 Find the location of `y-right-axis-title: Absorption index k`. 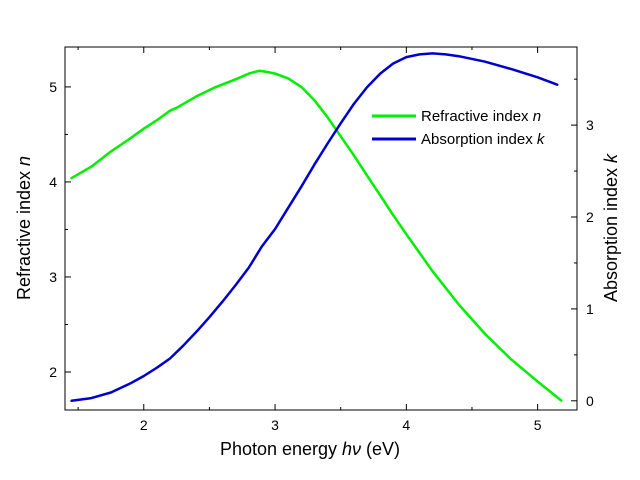

y-right-axis-title: Absorption index k is located at coordinates (611, 227).